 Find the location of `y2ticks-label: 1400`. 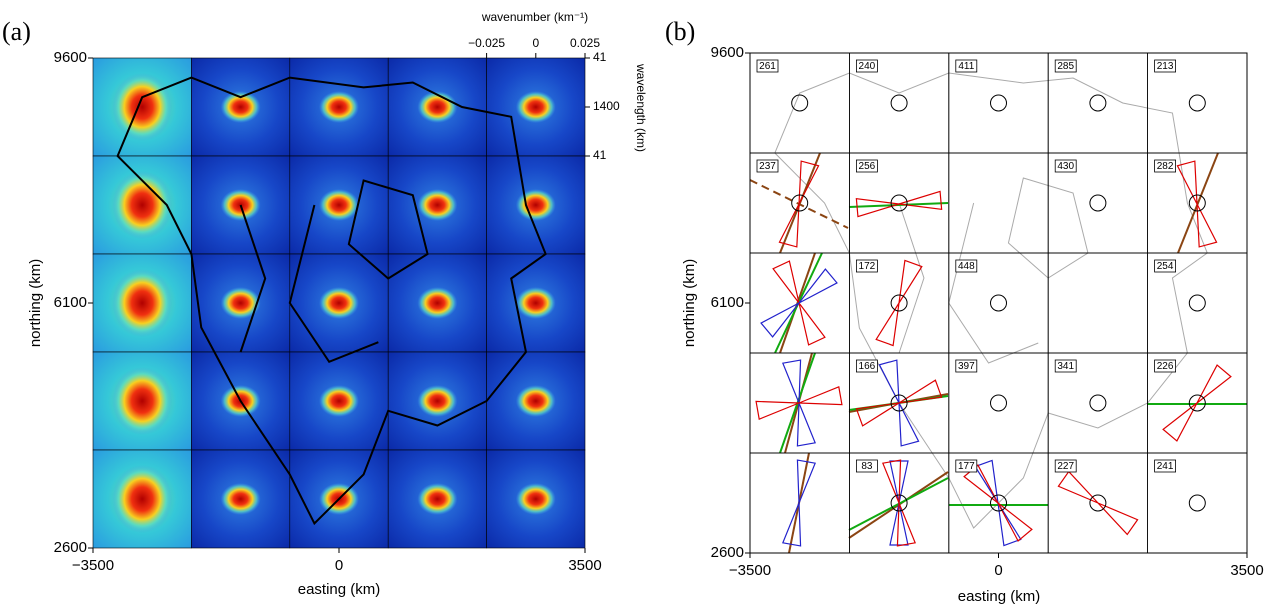

y2ticks-label: 1400 is located at coordinates (606, 106).